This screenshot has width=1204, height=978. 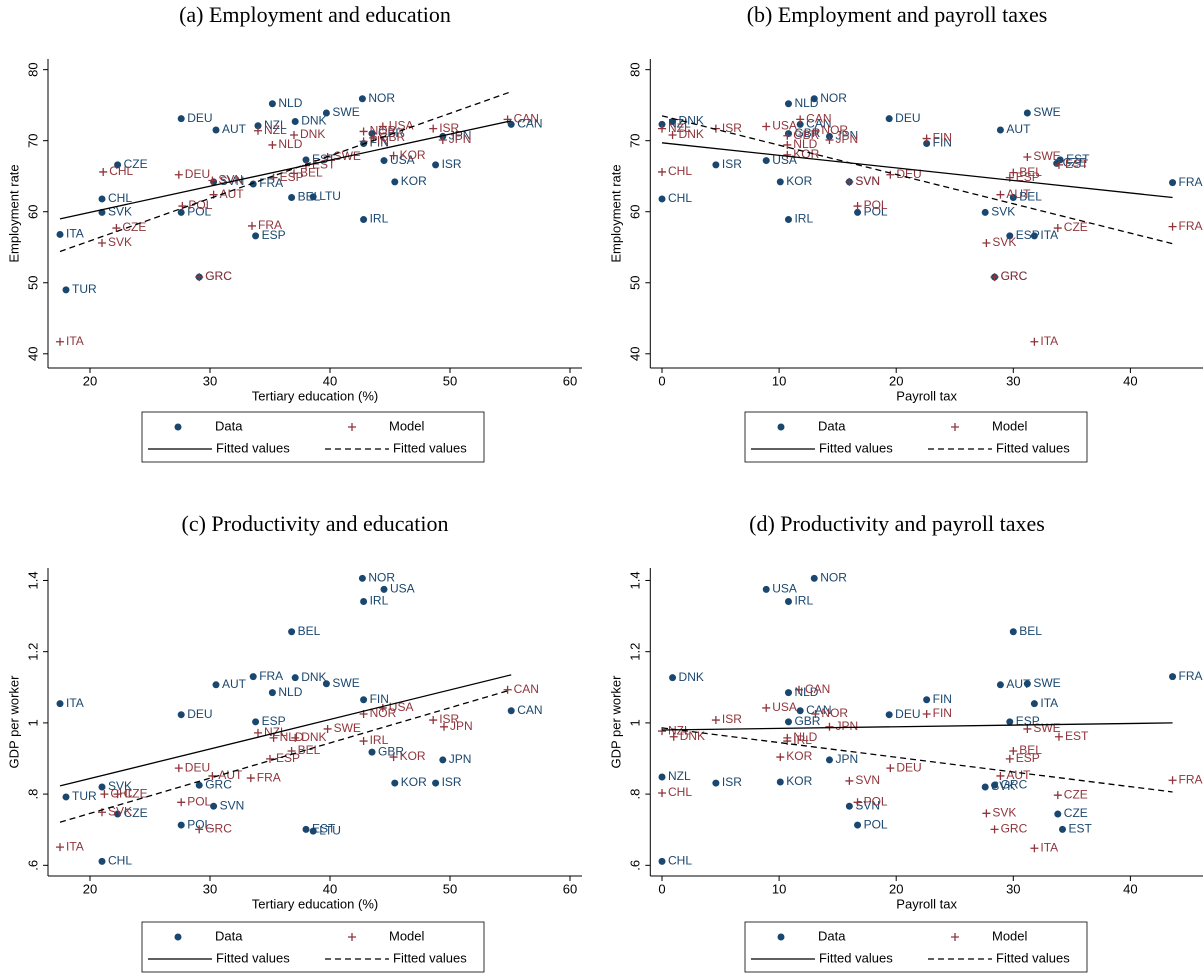 I want to click on y-tick-label: 80, so click(x=635, y=69).